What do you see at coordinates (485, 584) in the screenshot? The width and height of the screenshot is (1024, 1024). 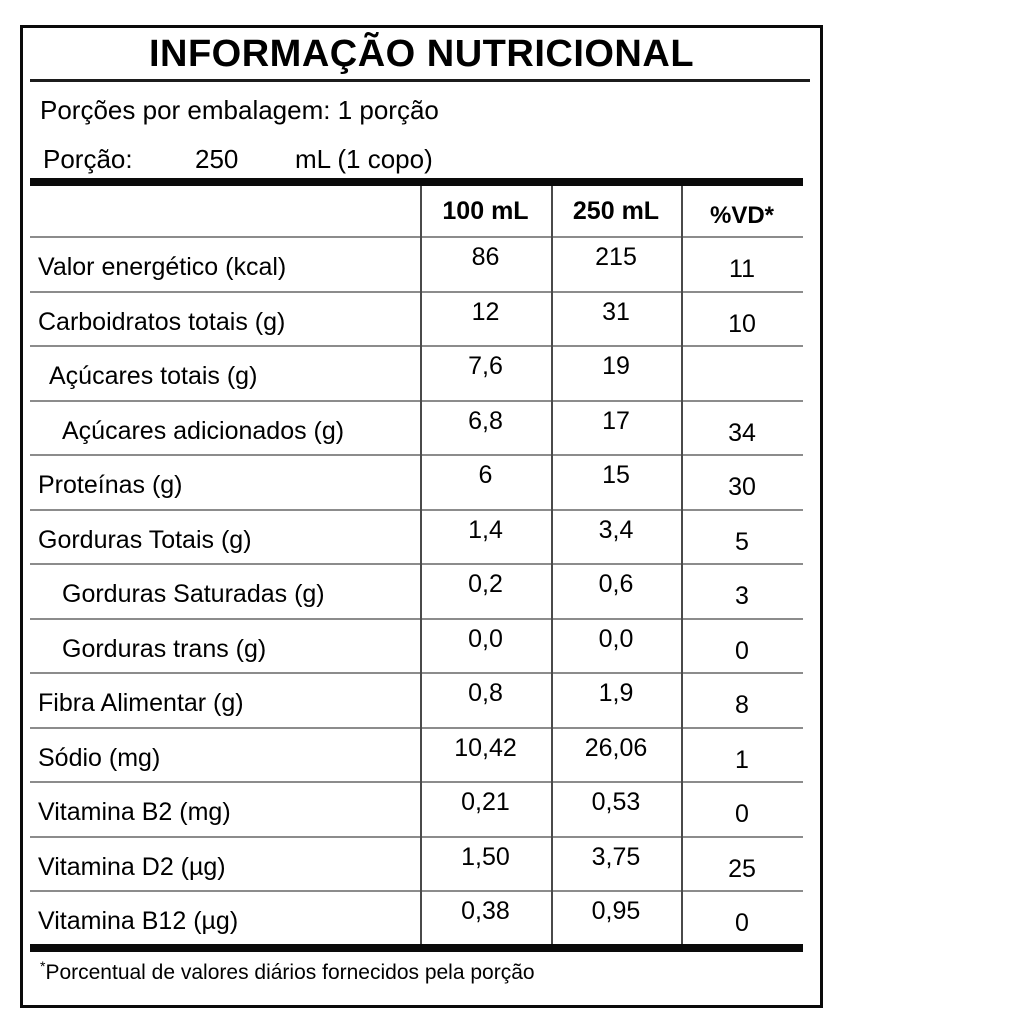 I see `value-100ml: 0,2` at bounding box center [485, 584].